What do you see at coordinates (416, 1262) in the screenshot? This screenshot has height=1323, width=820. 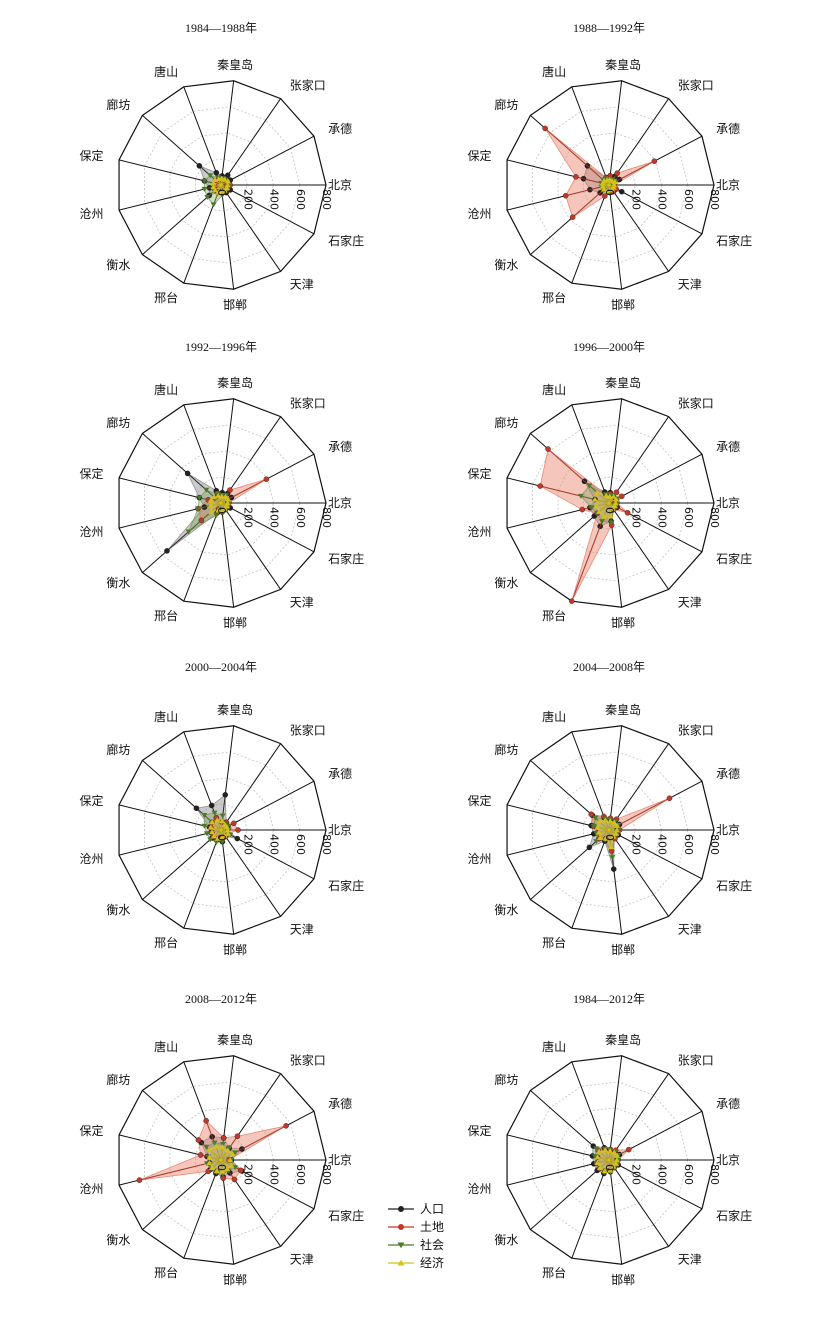 I see `legend-item: 经济` at bounding box center [416, 1262].